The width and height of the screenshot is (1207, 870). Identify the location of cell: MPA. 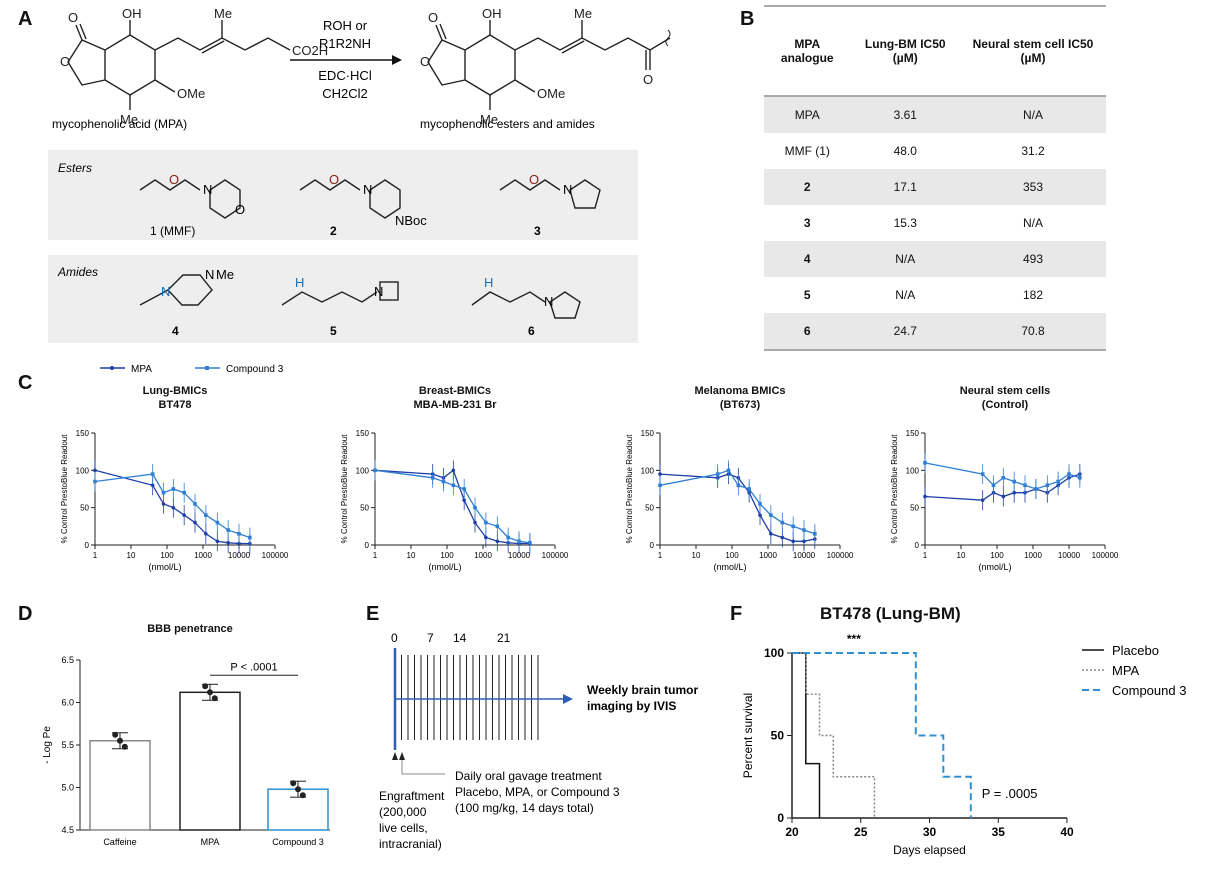
(807, 114).